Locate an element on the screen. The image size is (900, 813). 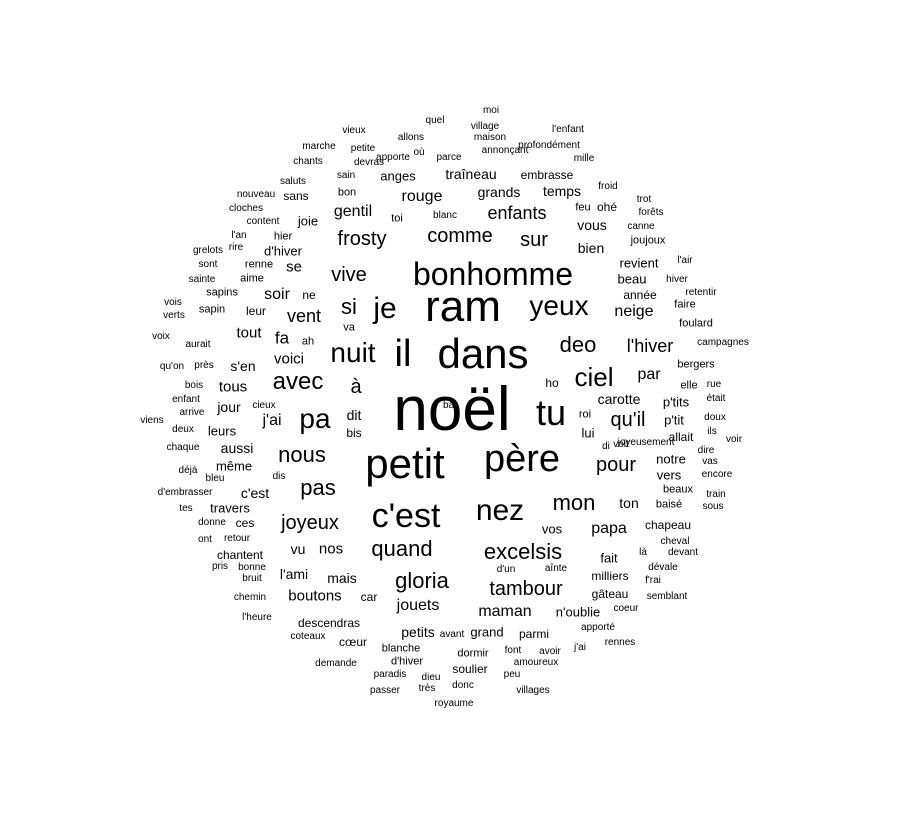
cloud-word: nos is located at coordinates (331, 549).